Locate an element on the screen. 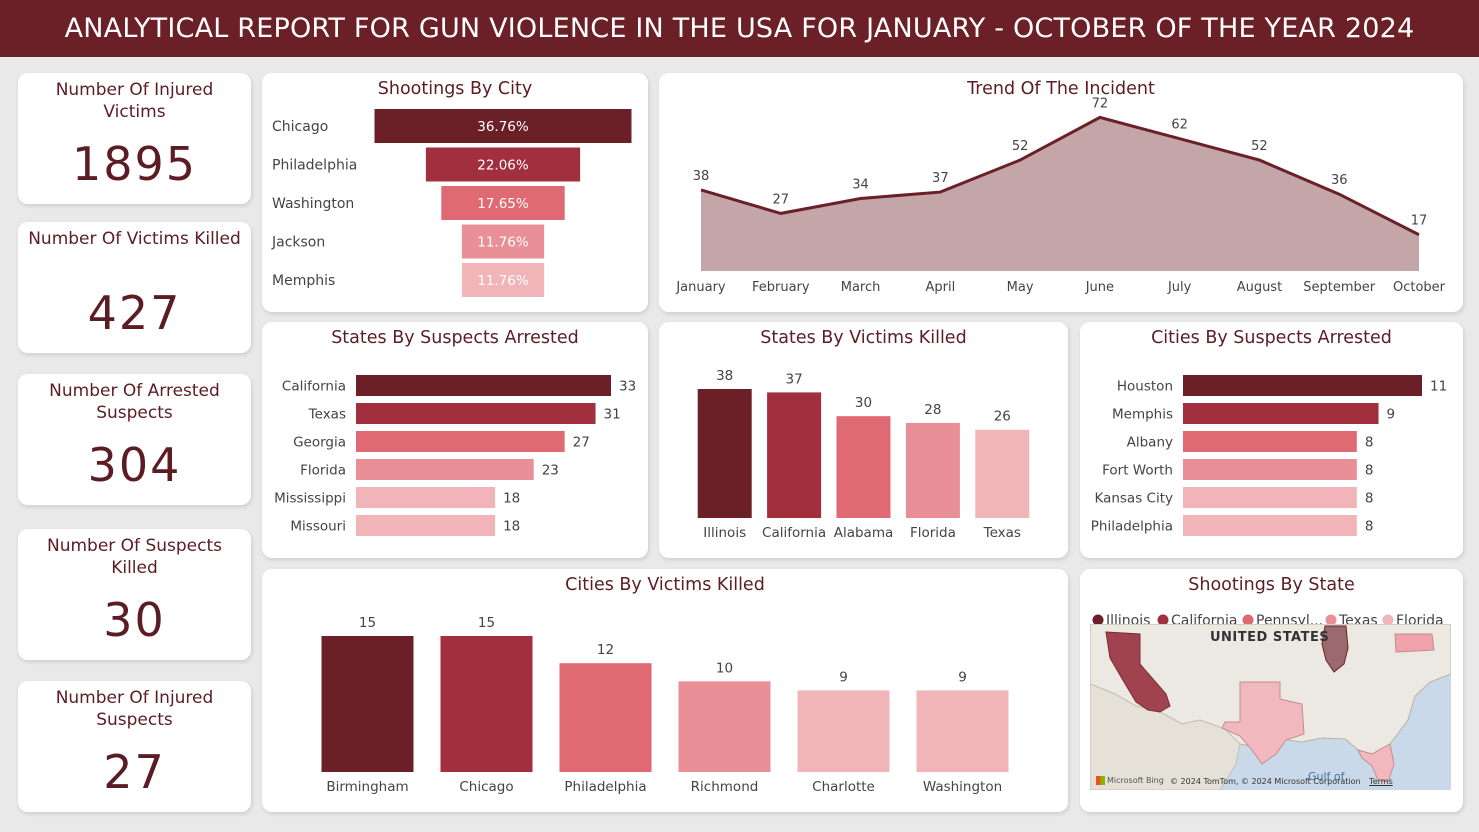  kpi-card-arrested-suspects: Number Of Arrested Suspects 304 is located at coordinates (134, 439).